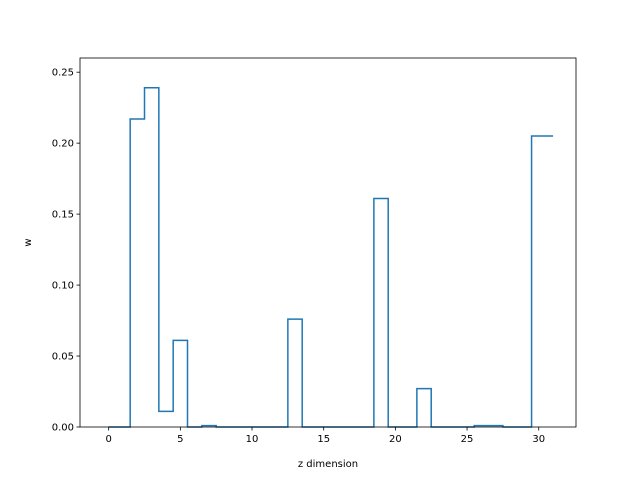 The height and width of the screenshot is (480, 640). I want to click on x-axis-ticks: 0 5 10 15 20 25 30, so click(325, 436).